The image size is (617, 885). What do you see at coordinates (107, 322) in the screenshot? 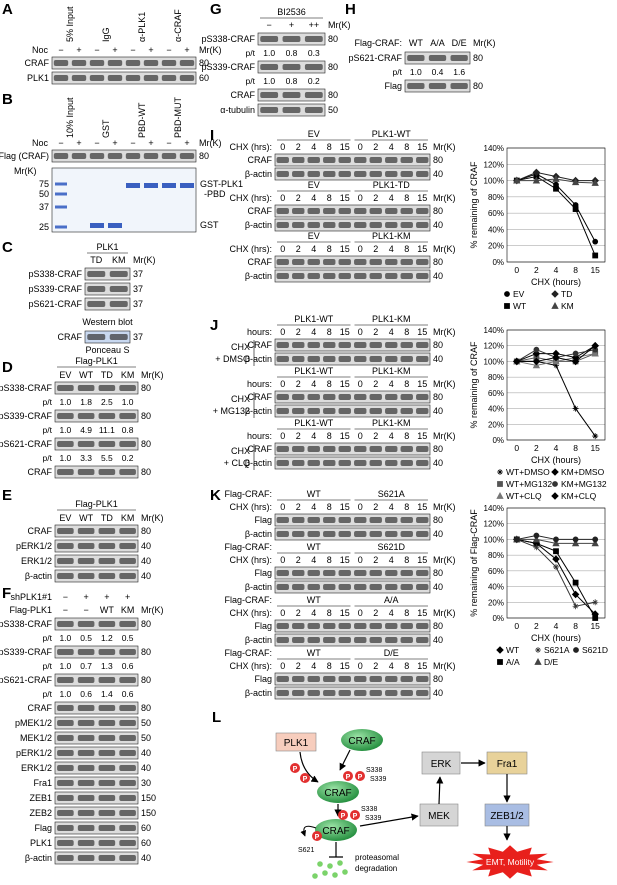
I see `label: Western blot` at bounding box center [107, 322].